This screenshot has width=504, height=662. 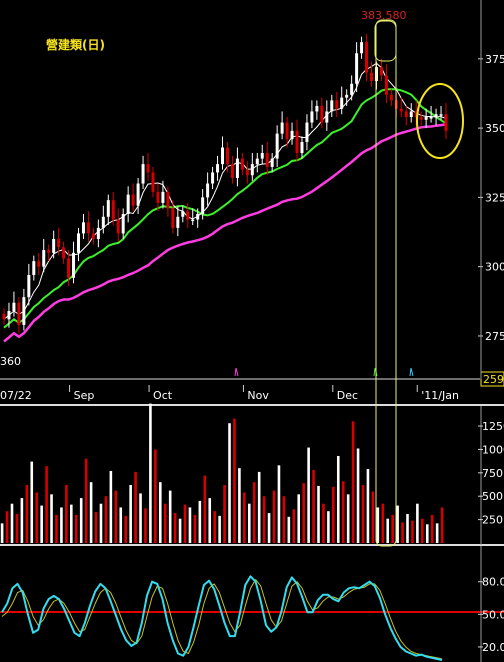 I want to click on d-line, so click(x=222, y=619).